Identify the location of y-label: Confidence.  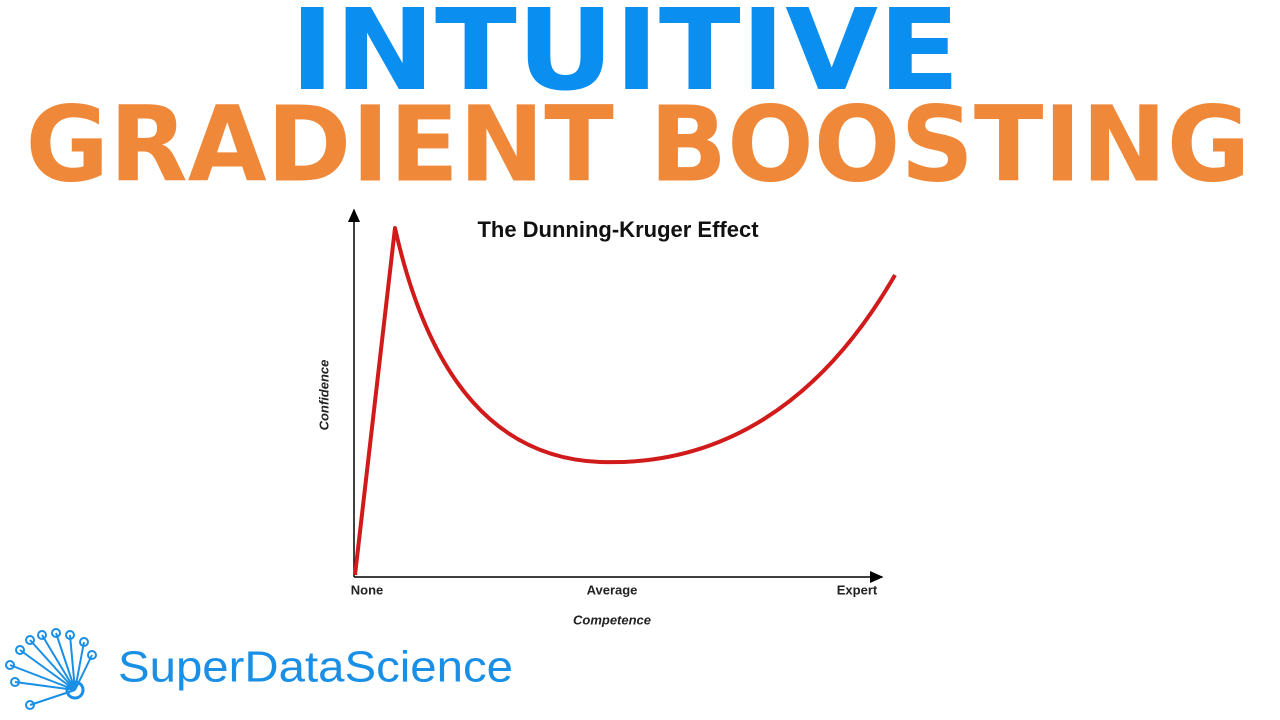
(323, 395).